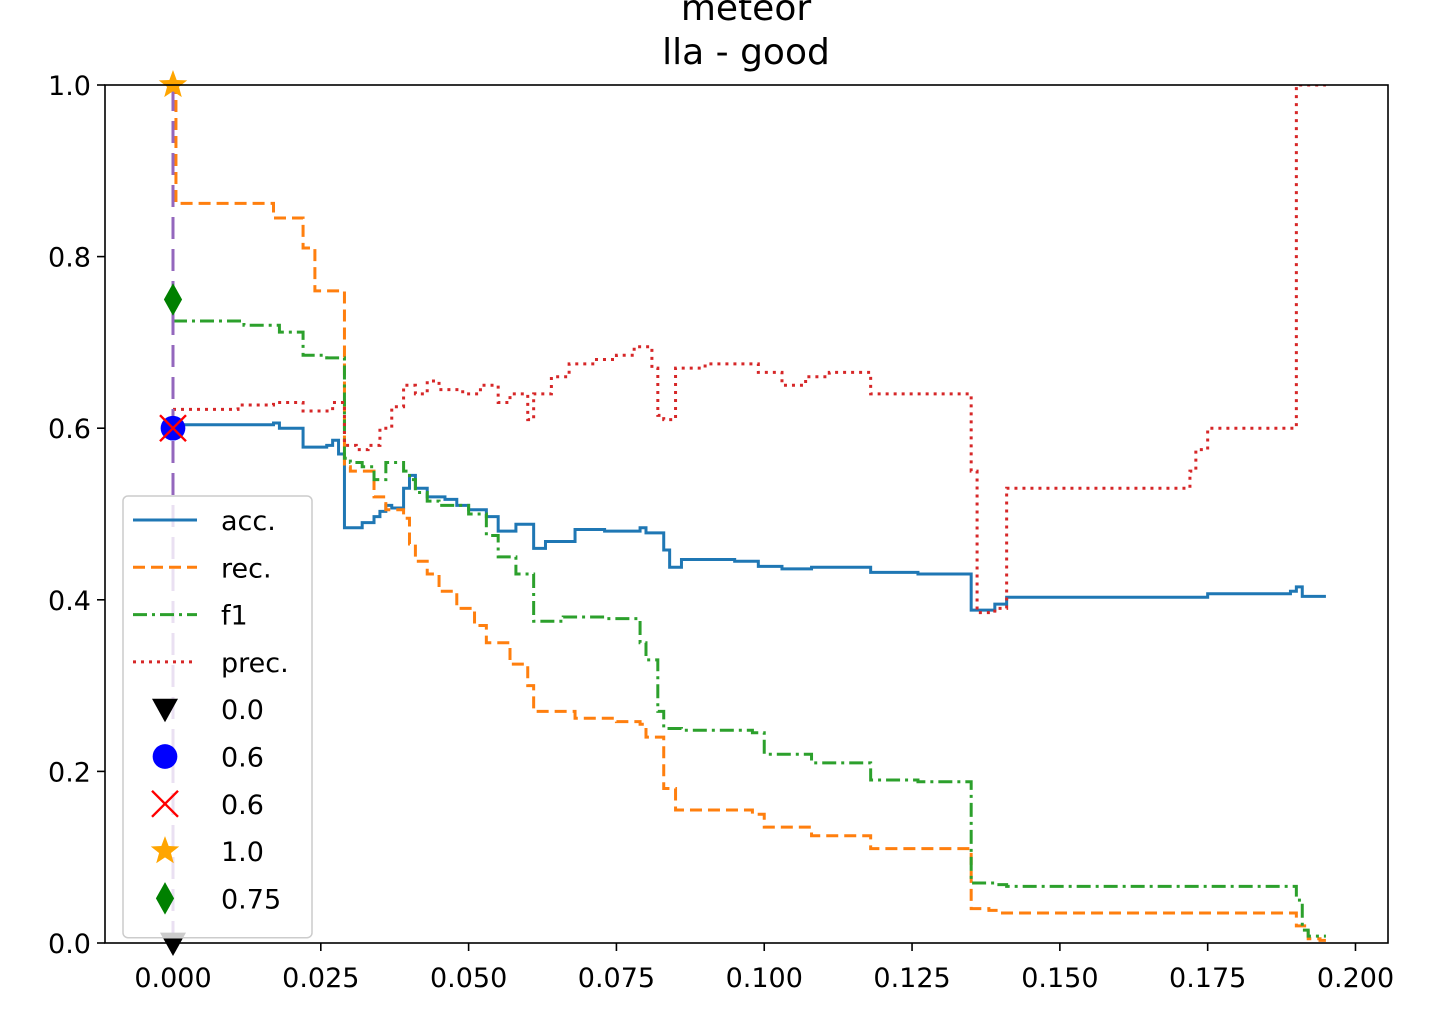 The image size is (1435, 1029). I want to click on chart-title: meteor, so click(746, 14).